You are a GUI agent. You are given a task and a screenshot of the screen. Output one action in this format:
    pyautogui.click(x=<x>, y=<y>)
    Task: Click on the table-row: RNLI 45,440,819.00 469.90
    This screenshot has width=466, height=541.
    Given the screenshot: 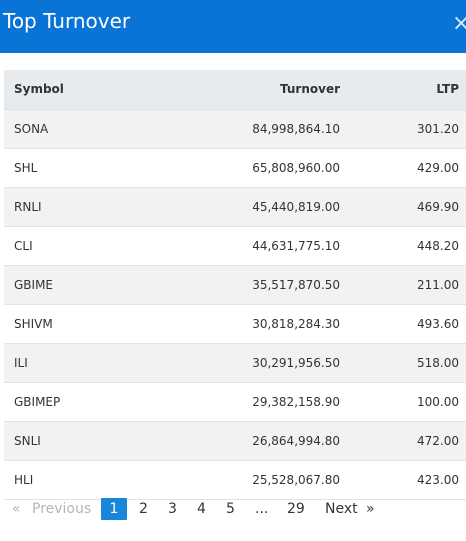 What is the action you would take?
    pyautogui.click(x=235, y=206)
    